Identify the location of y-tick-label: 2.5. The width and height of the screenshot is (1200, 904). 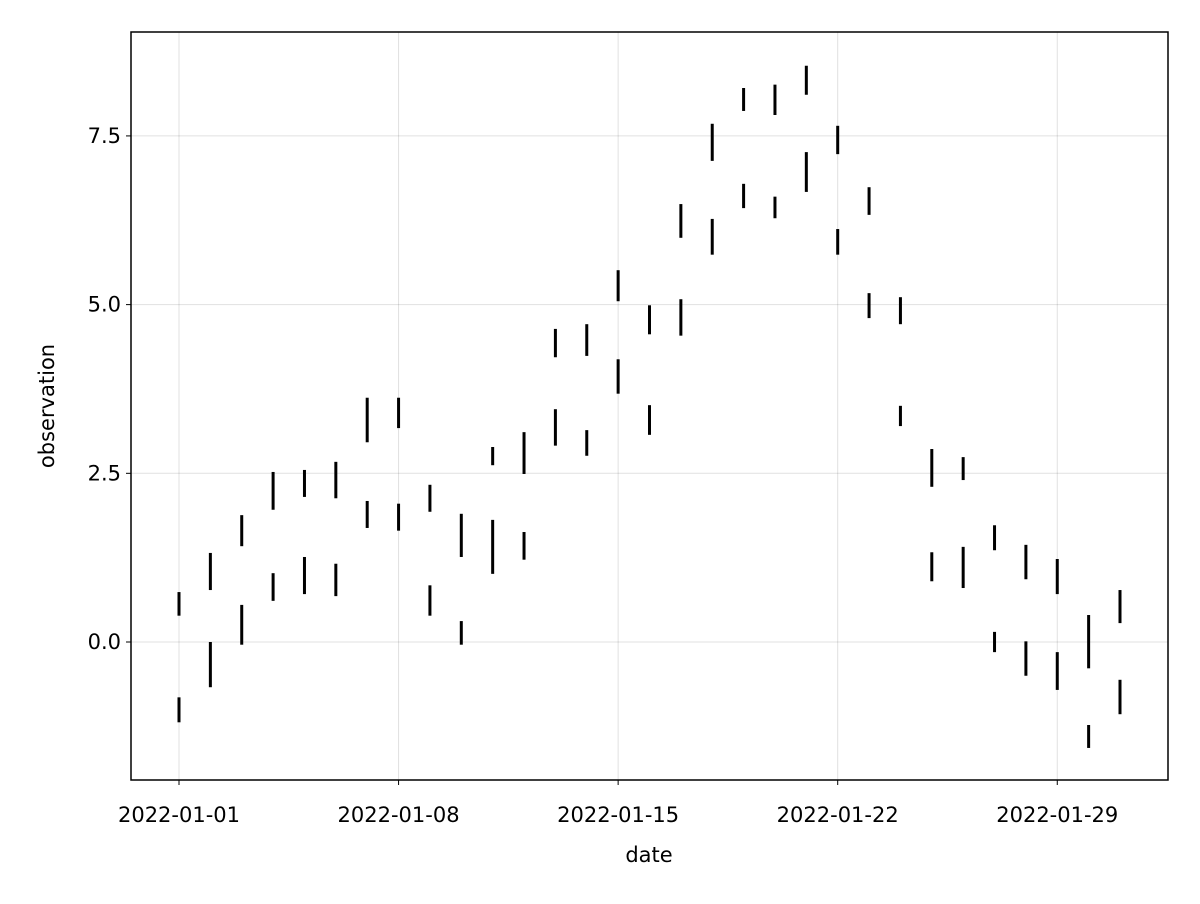
(104, 473).